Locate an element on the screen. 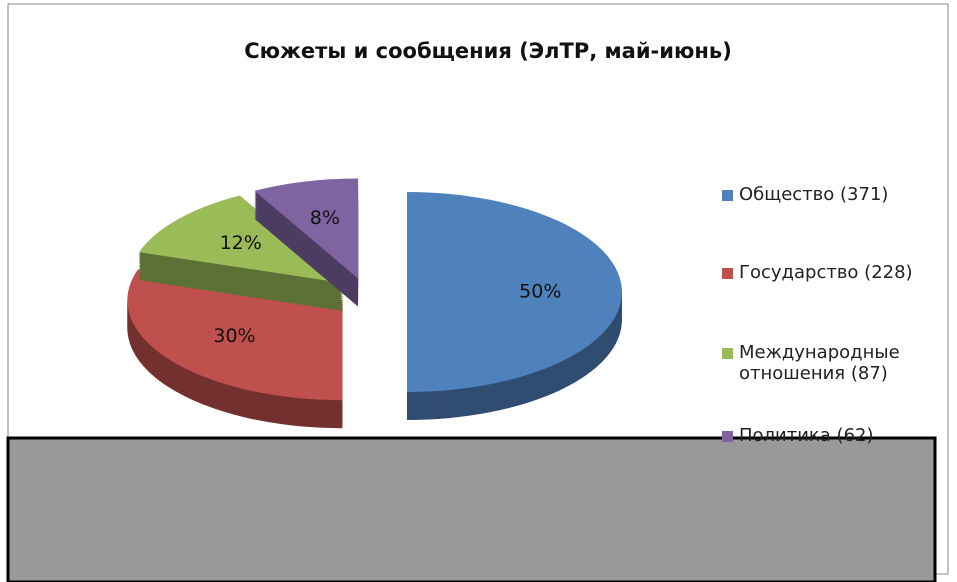 Image resolution: width=957 pixels, height=582 pixels. legend-label: Политика (62) is located at coordinates (806, 435).